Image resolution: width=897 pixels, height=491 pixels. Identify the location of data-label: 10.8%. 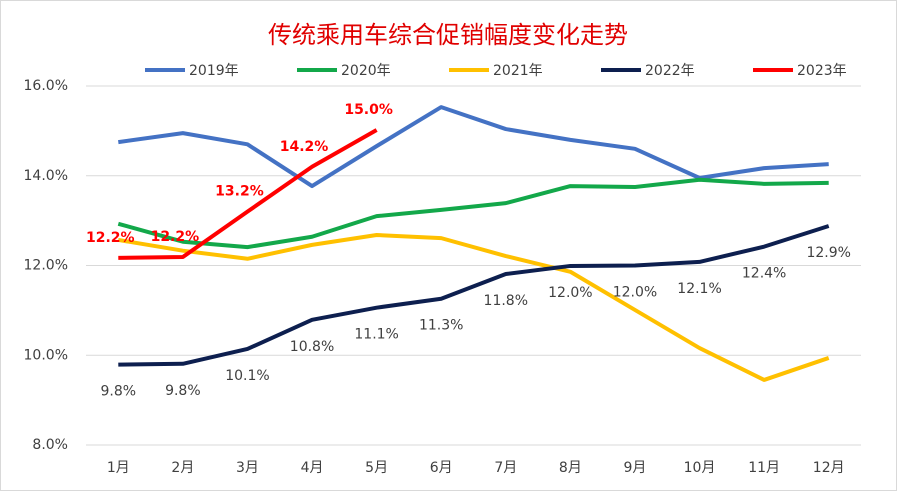
(312, 347).